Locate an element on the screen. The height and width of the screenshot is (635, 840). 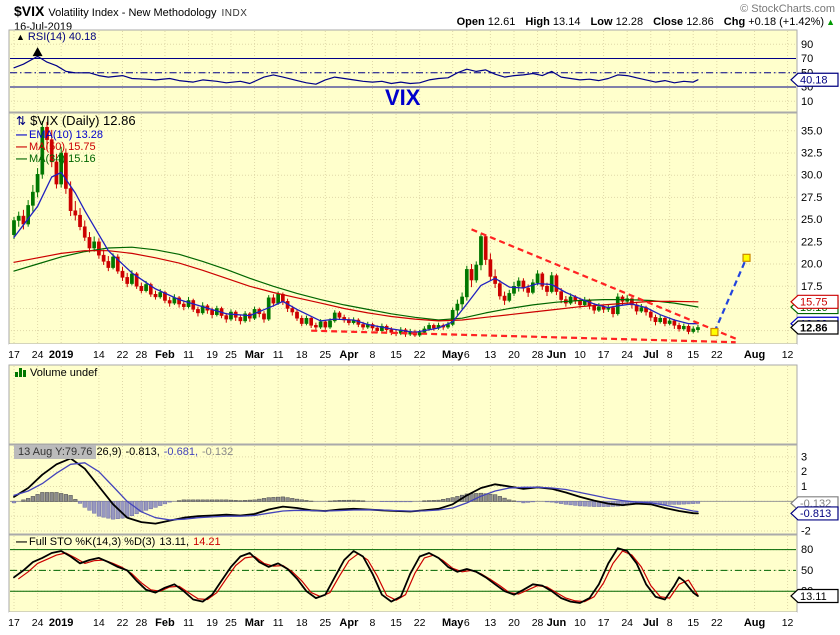
macd-signal-value: -0.681, is located at coordinates (181, 452).